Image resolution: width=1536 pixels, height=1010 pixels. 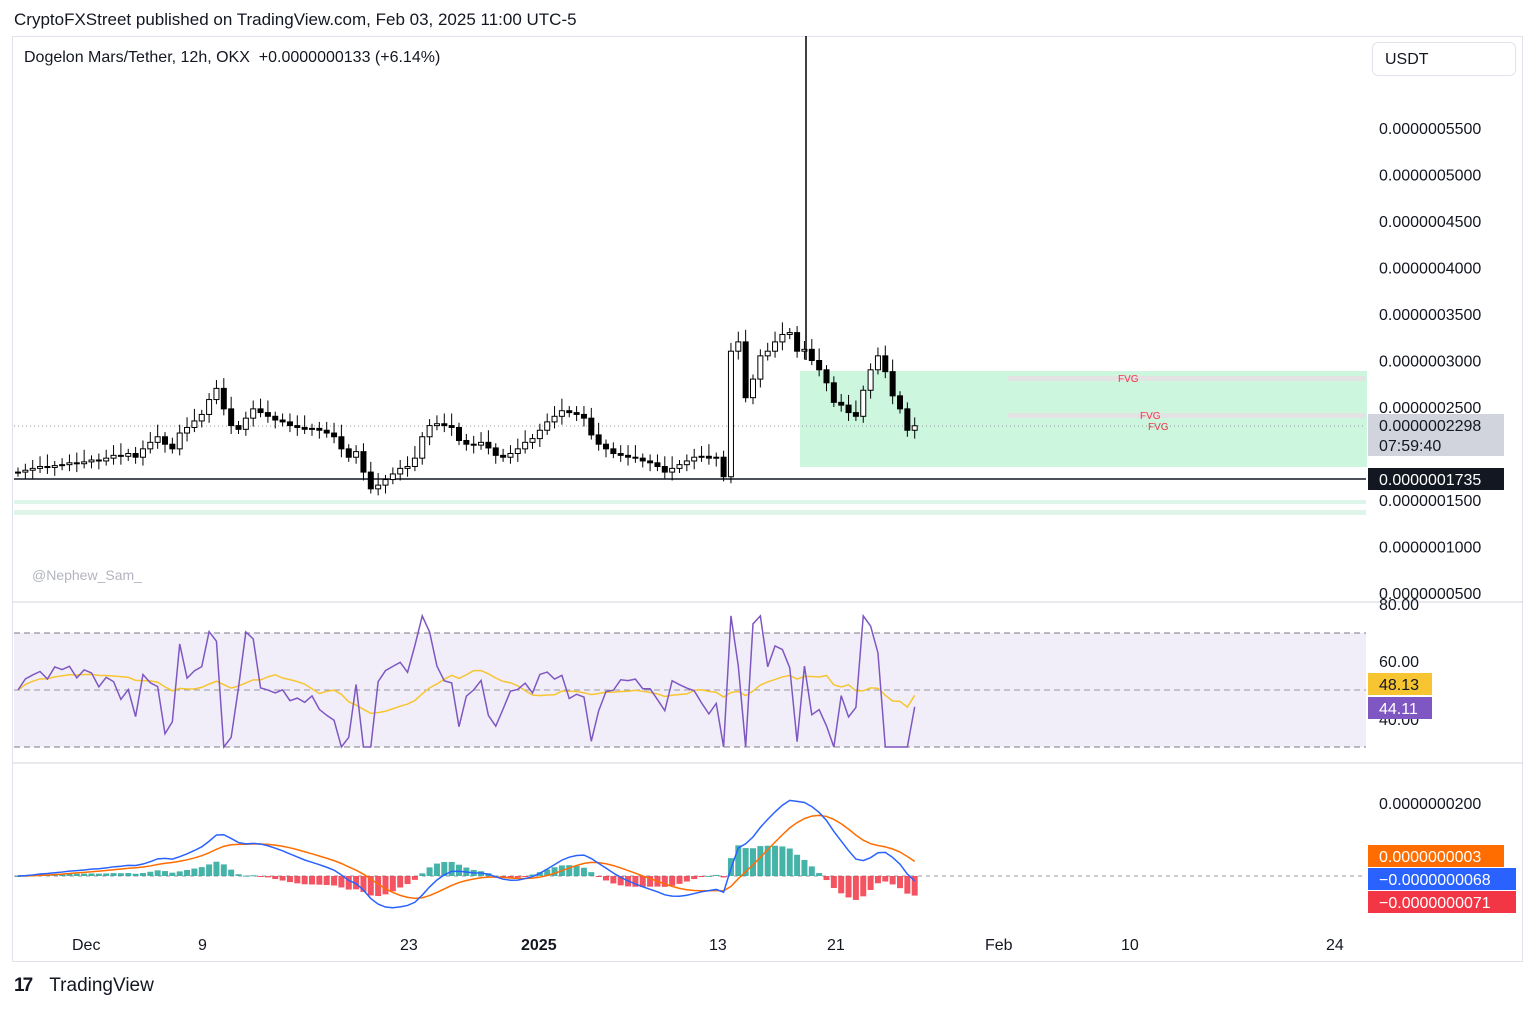 I want to click on rsi-tick: 60.00, so click(x=1399, y=662).